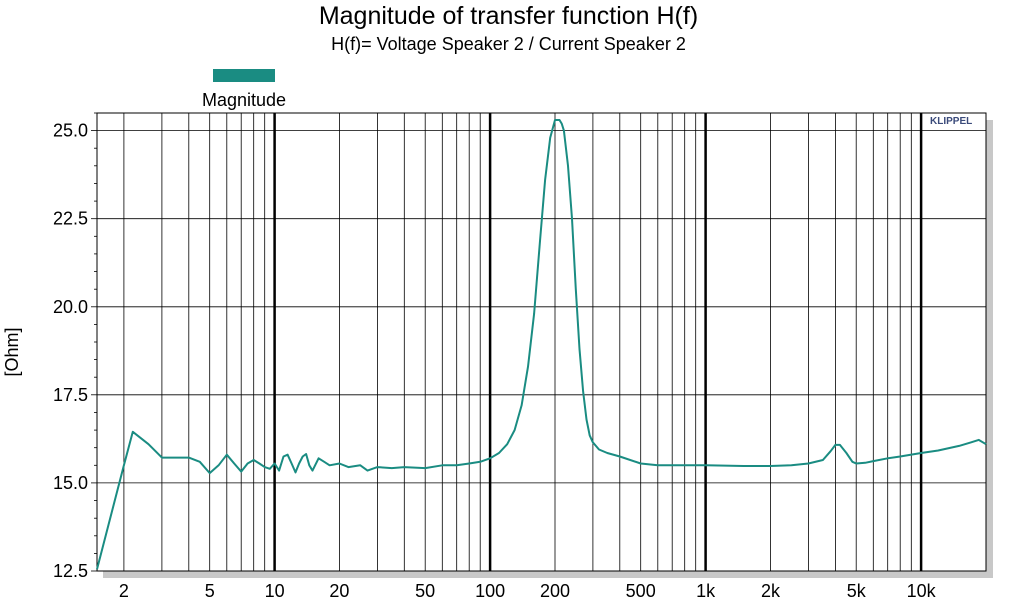 The width and height of the screenshot is (1017, 611). I want to click on legend-label: Magnitude, so click(244, 100).